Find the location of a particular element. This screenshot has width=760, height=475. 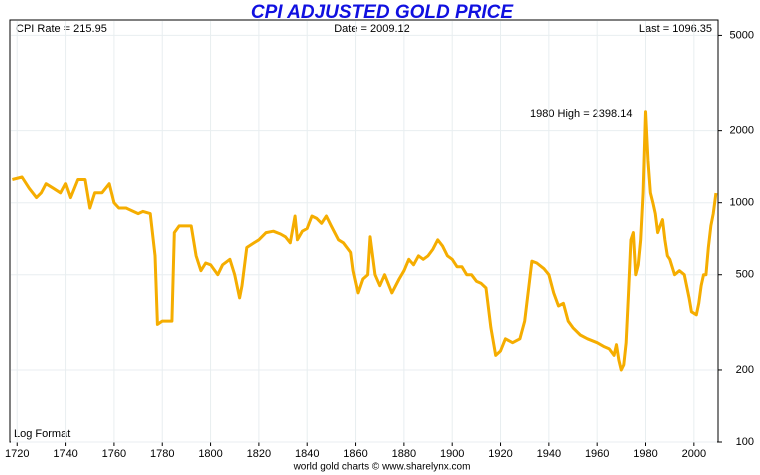

chart-title: CPI ADJUSTED GOLD PRICE is located at coordinates (382, 12).